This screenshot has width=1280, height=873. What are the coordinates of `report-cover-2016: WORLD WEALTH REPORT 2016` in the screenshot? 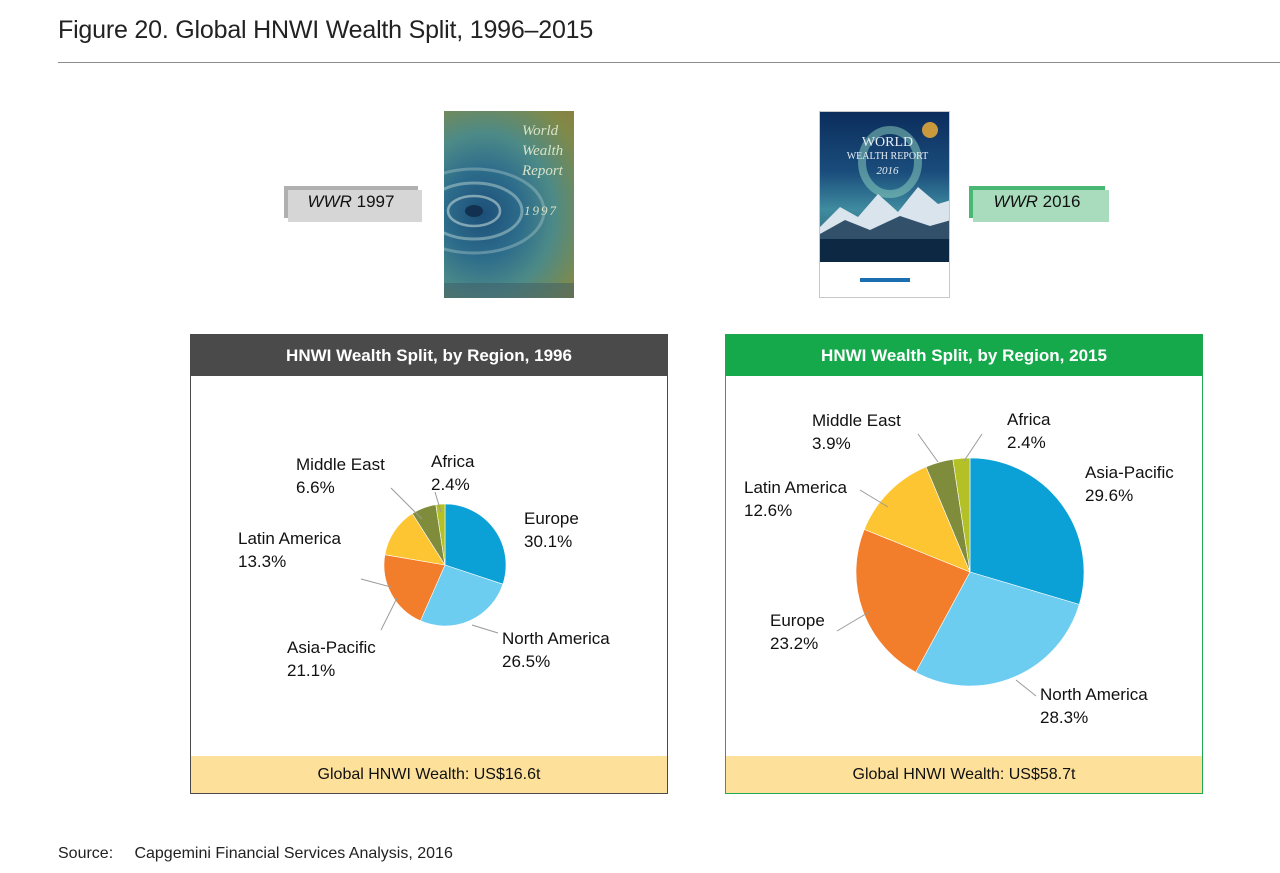 It's located at (884, 204).